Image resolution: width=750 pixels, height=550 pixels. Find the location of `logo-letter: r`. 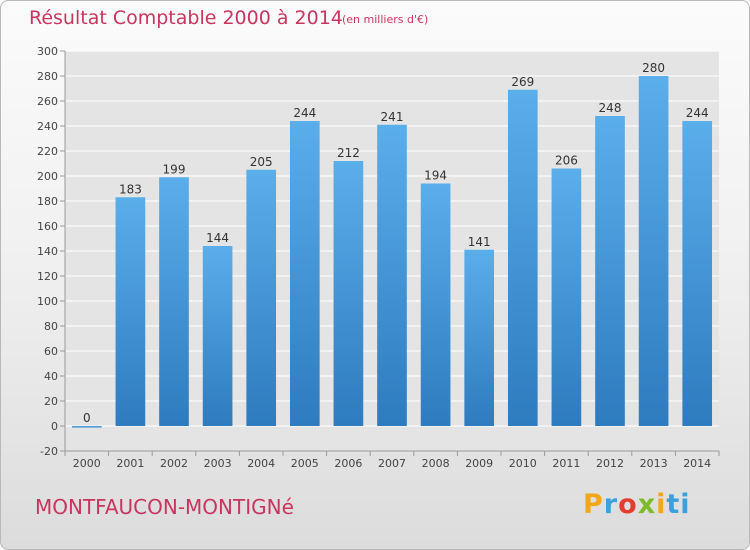

logo-letter: r is located at coordinates (611, 504).